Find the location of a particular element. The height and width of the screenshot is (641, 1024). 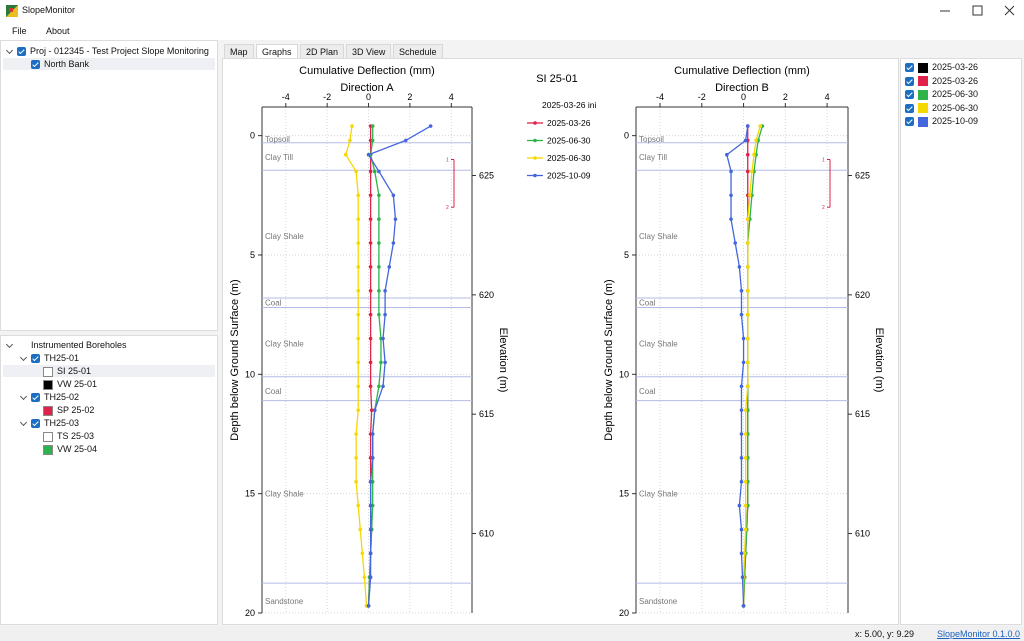

tree-row: TH25-02 is located at coordinates (49, 397).